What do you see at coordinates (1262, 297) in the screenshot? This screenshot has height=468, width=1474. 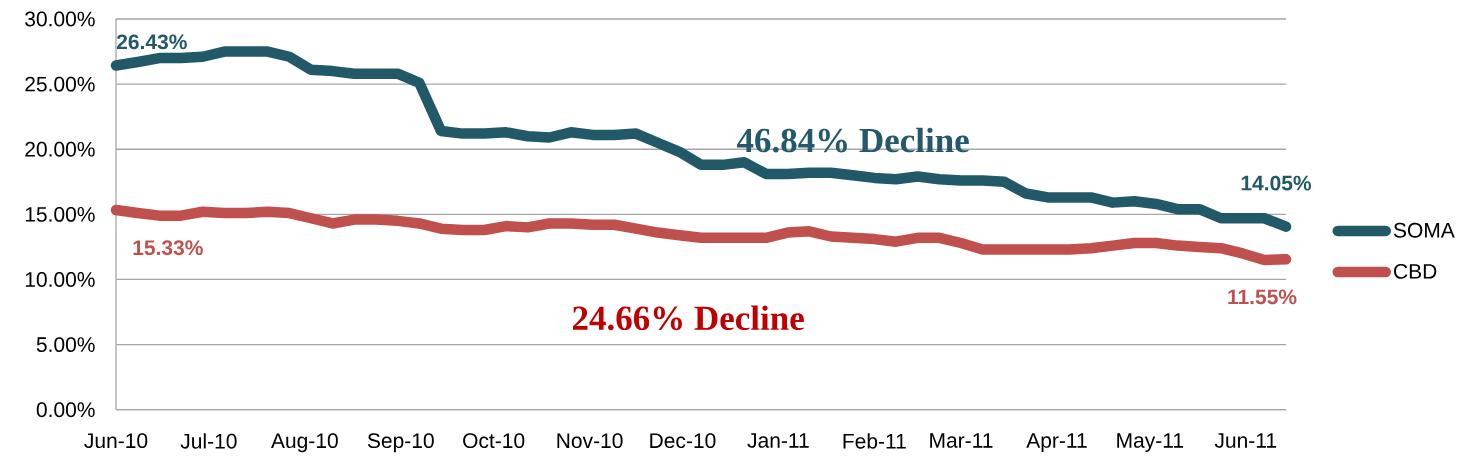 I see `data-label: 11.55%` at bounding box center [1262, 297].